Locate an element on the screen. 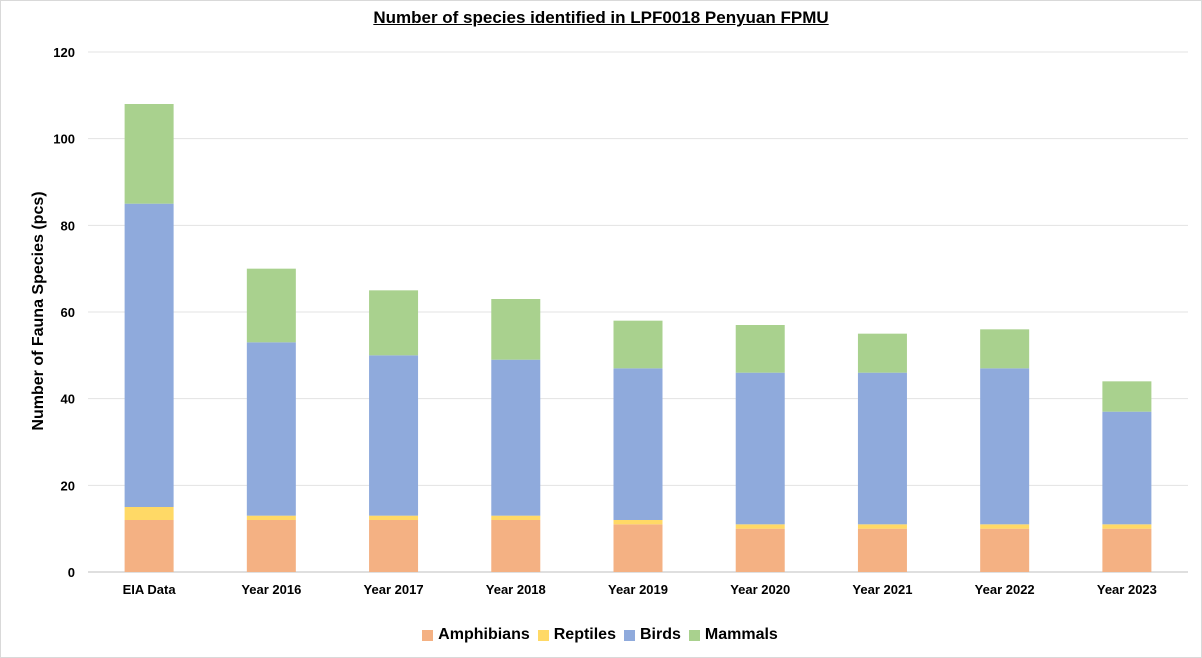 Image resolution: width=1202 pixels, height=658 pixels. legend-item-birds: Birds is located at coordinates (652, 635).